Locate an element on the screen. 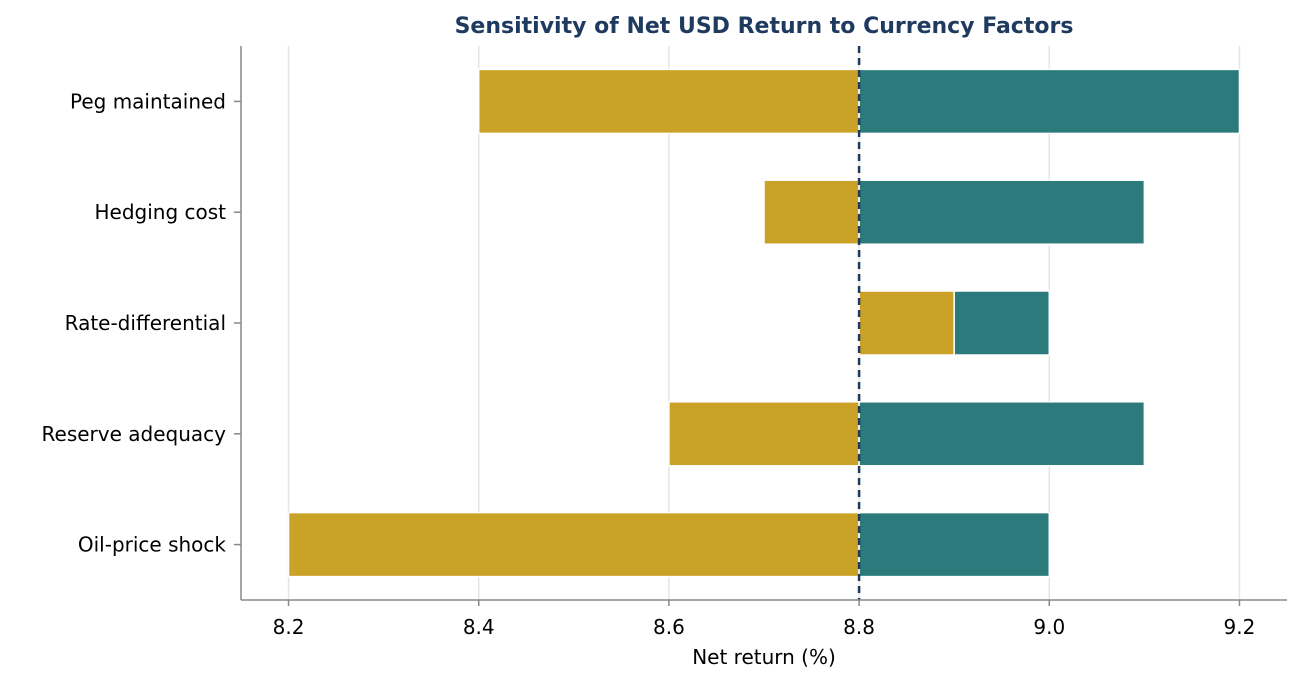 The image size is (1301, 684). x-axis-label: Net return (%) is located at coordinates (764, 657).